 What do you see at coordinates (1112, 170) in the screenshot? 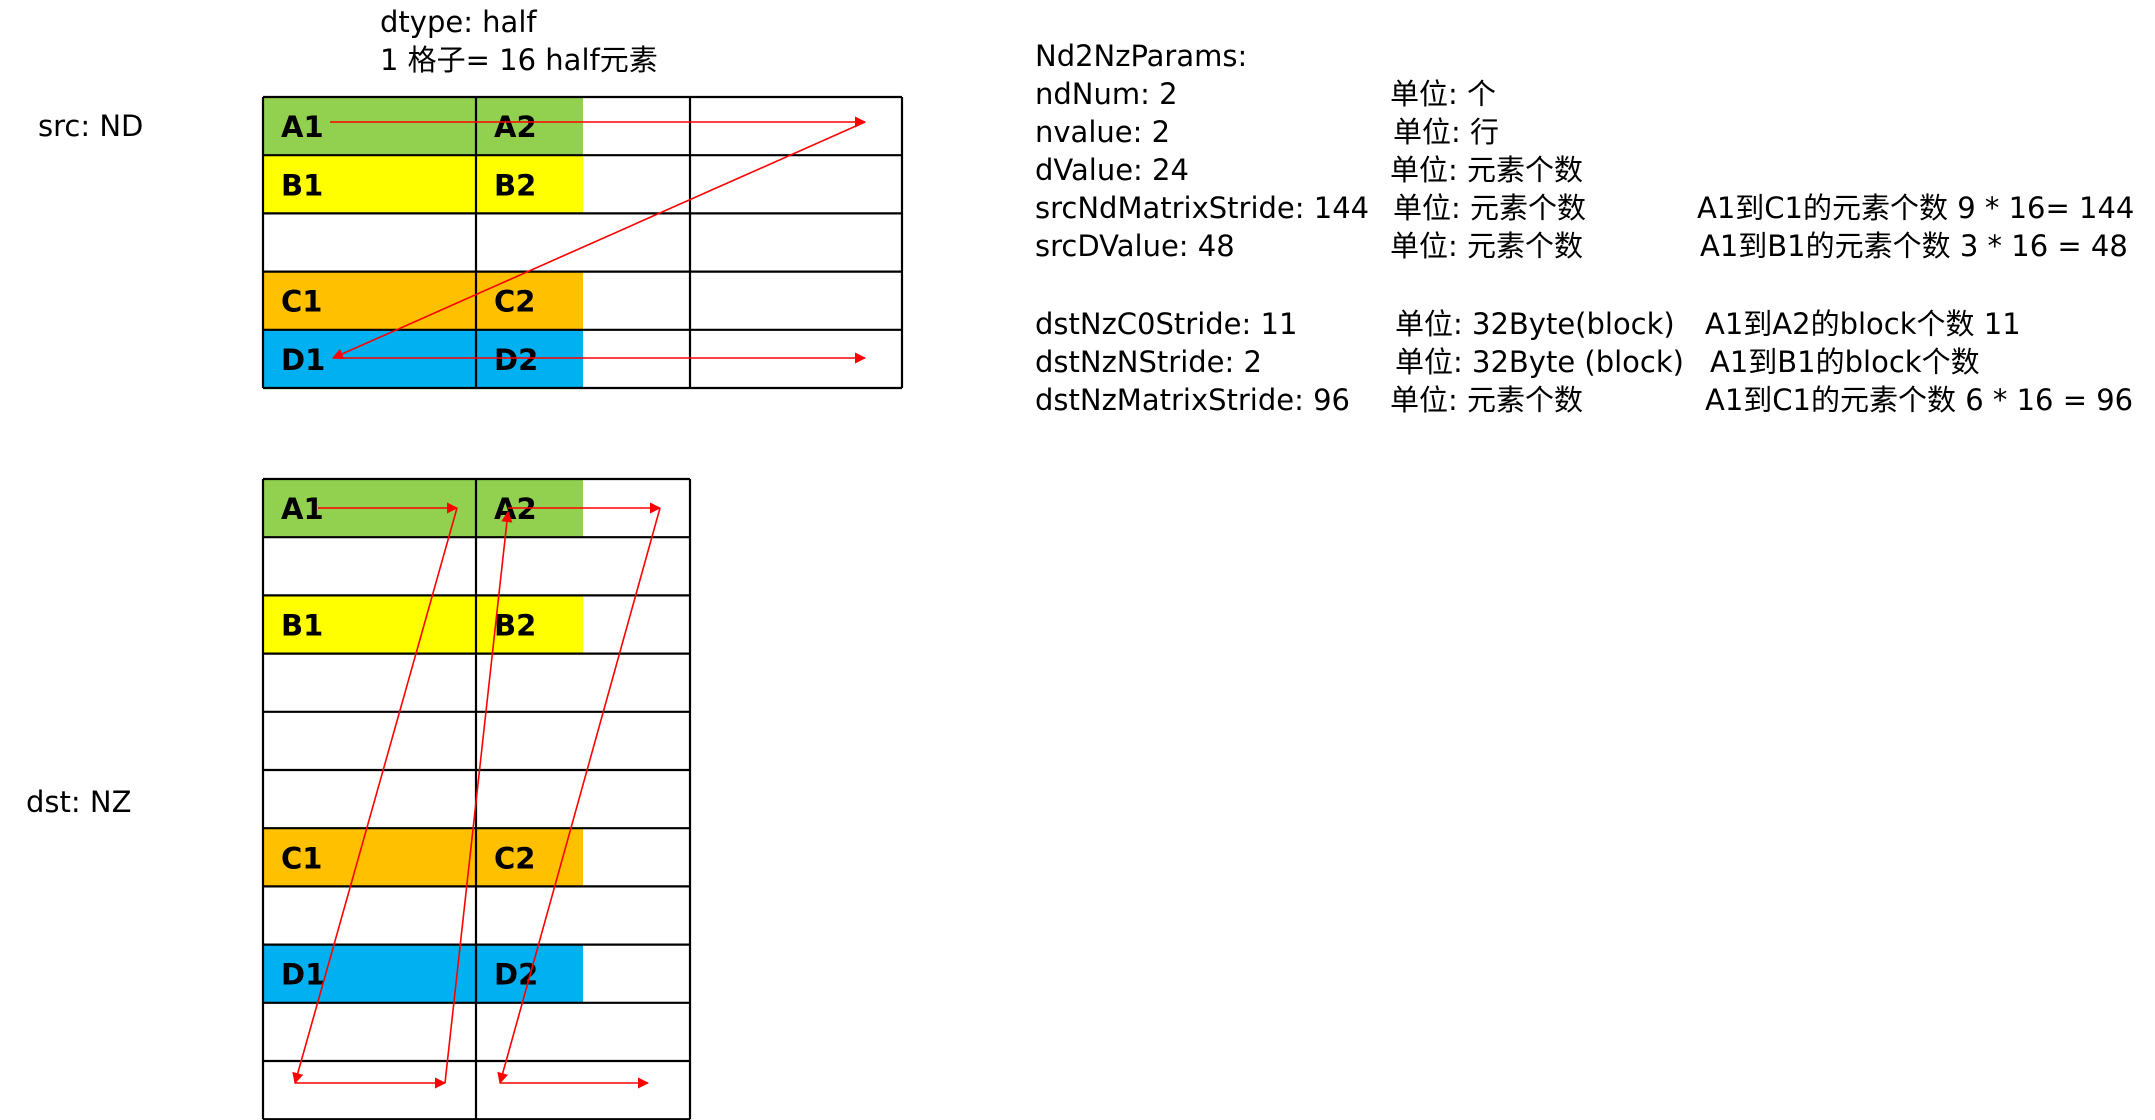
I see `param-name: dValue: 24` at bounding box center [1112, 170].